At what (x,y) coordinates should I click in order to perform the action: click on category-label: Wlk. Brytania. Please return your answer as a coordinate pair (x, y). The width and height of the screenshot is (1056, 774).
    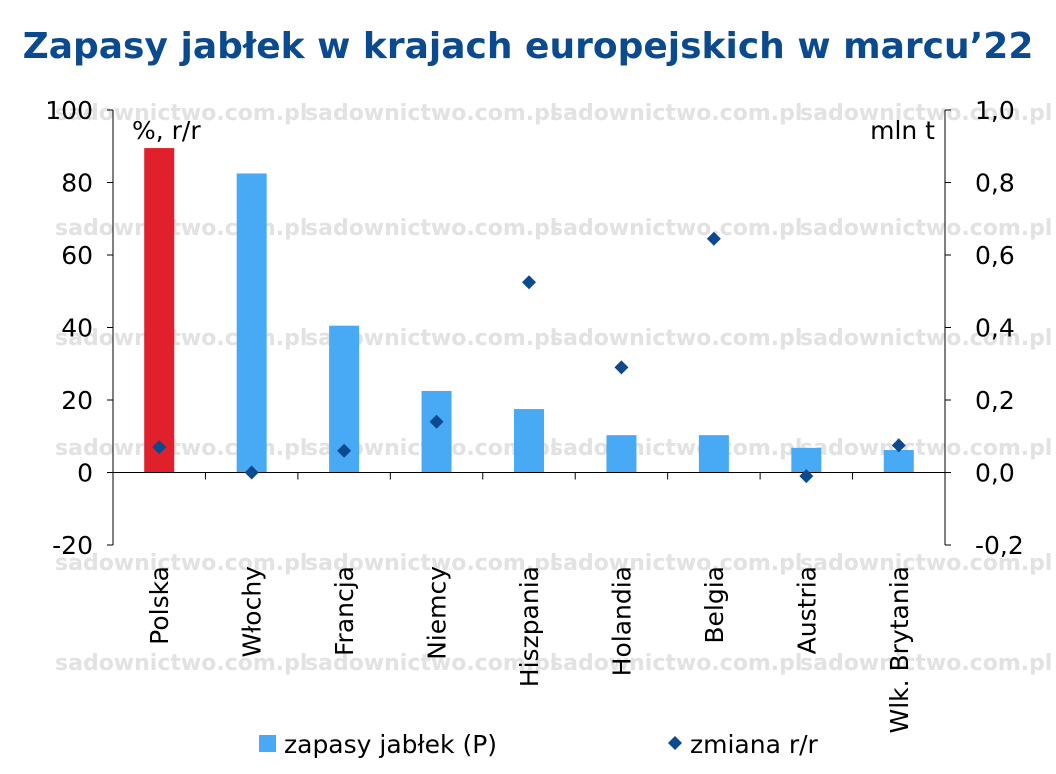
    Looking at the image, I should click on (899, 650).